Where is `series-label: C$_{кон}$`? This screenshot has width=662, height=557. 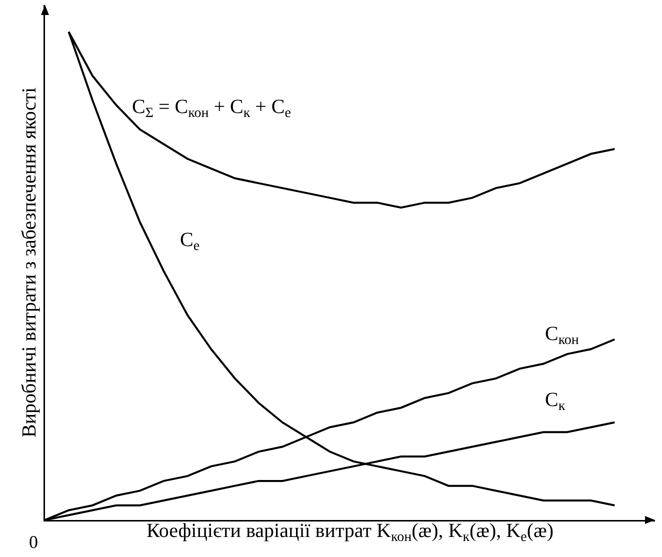 series-label: C$_{кон}$ is located at coordinates (562, 335).